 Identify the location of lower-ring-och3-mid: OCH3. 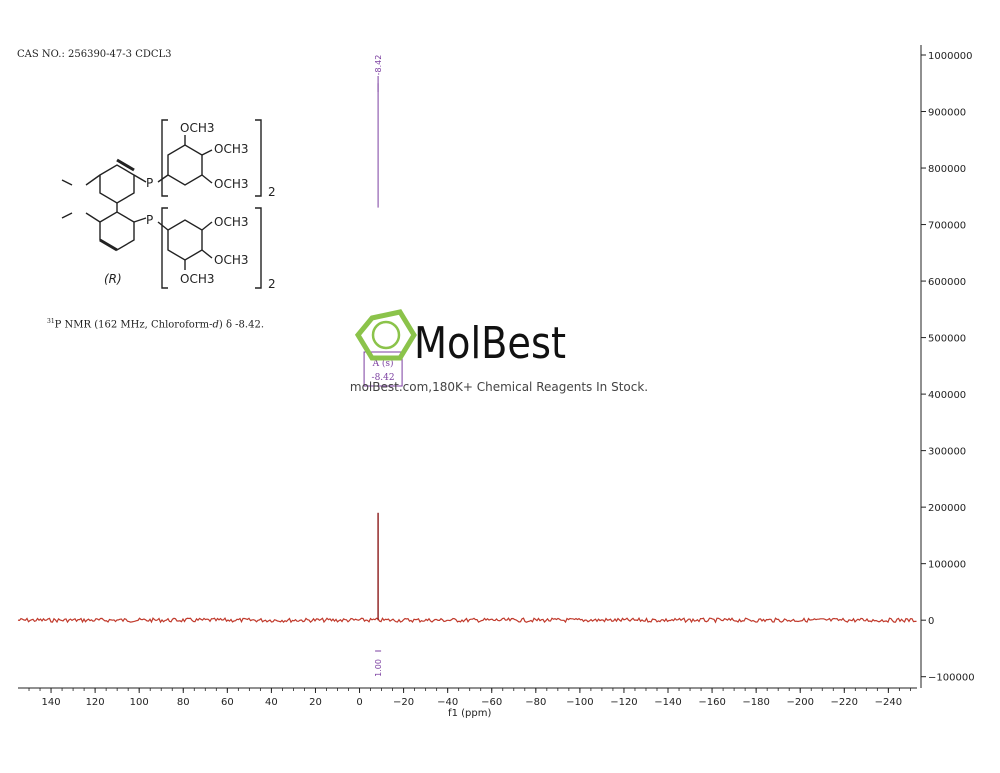
(231, 260).